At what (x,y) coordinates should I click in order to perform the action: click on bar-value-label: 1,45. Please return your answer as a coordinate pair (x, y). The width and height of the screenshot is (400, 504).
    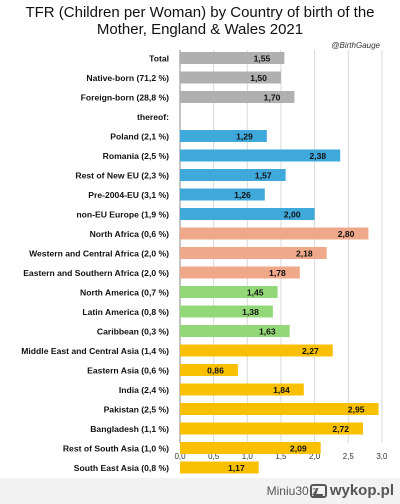
    Looking at the image, I should click on (255, 293).